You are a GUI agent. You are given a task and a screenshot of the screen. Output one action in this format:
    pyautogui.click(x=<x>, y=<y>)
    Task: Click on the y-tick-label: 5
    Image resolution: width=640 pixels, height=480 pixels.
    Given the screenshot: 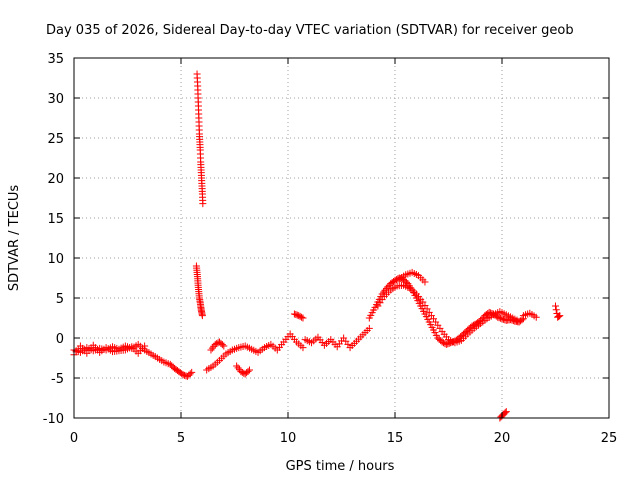 What is the action you would take?
    pyautogui.click(x=60, y=299)
    